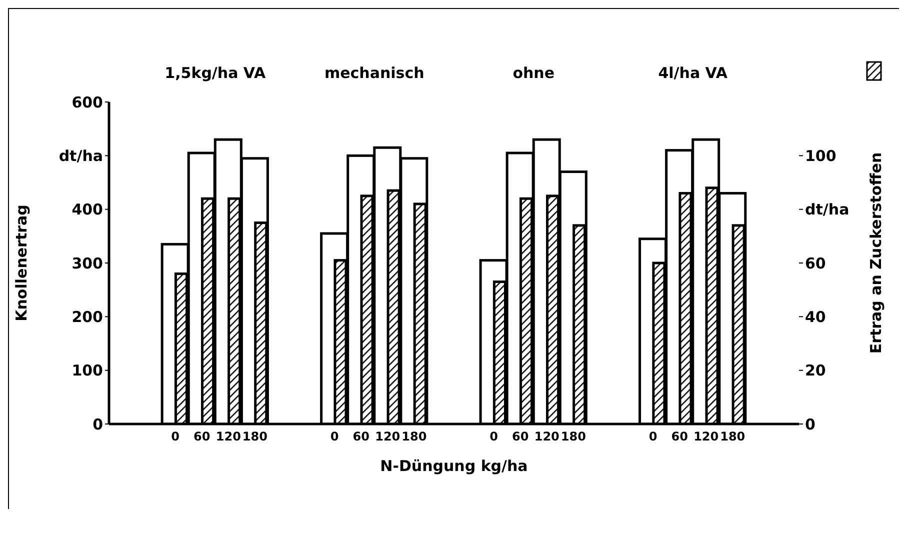 The height and width of the screenshot is (540, 907). Describe the element at coordinates (87, 102) in the screenshot. I see `y-tick-label: 600` at that location.